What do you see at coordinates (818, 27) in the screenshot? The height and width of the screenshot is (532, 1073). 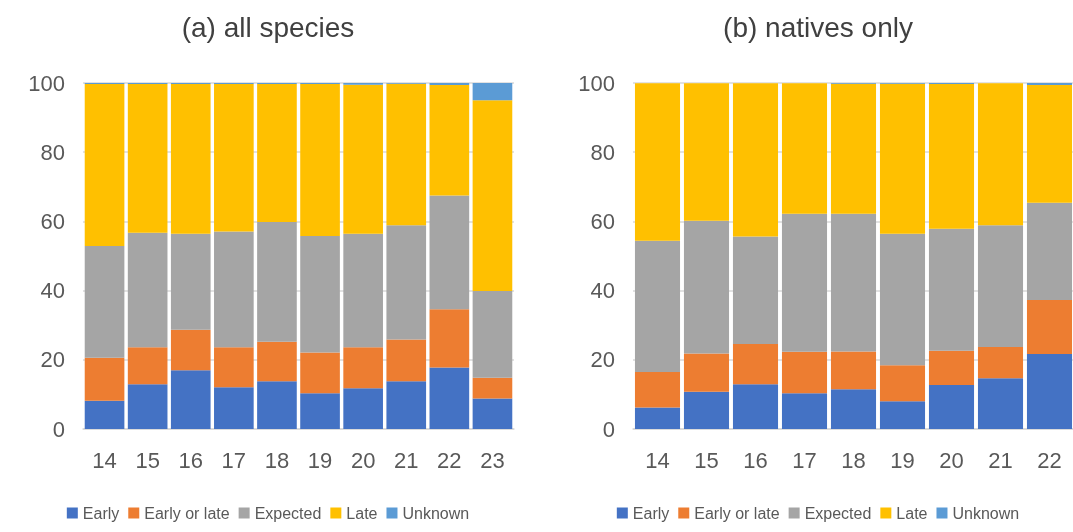 I see `chart-title: (b) natives only` at bounding box center [818, 27].